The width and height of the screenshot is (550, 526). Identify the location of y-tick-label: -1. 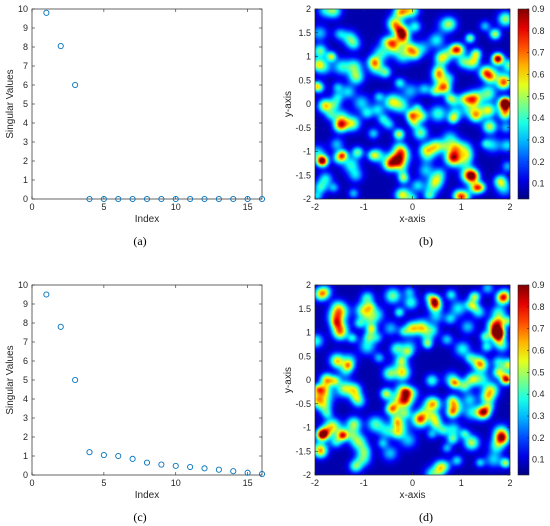
(307, 428).